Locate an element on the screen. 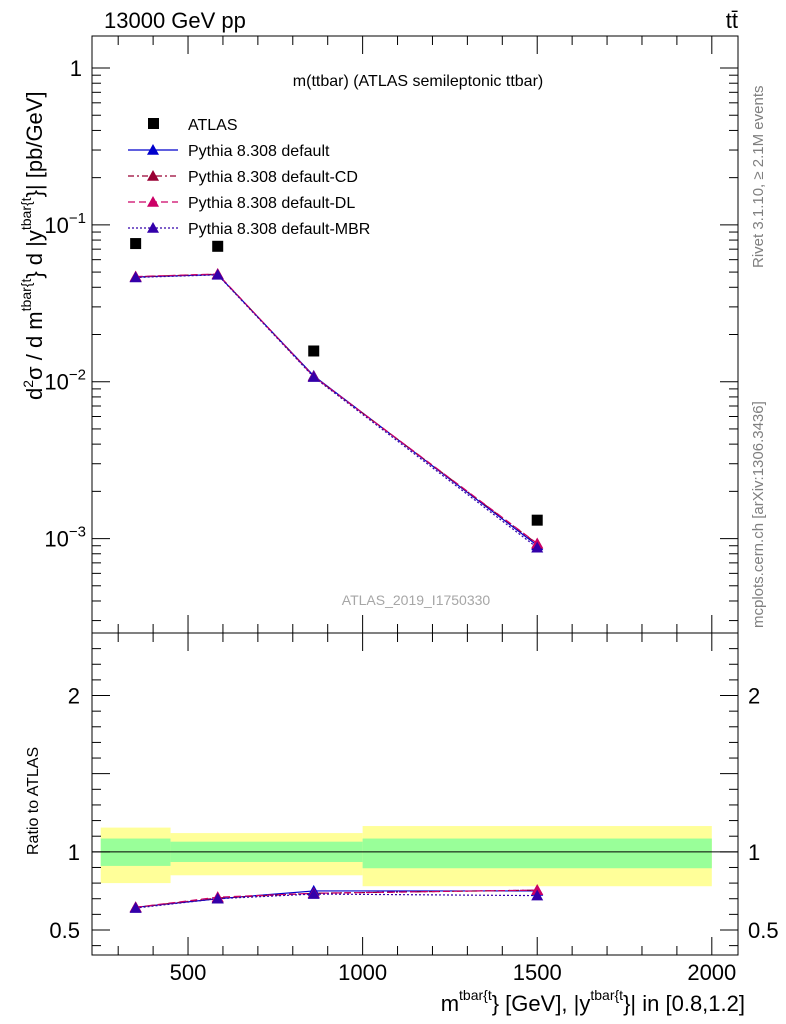 The width and height of the screenshot is (786, 1024). legend-marker-default_mbr is located at coordinates (153, 227).